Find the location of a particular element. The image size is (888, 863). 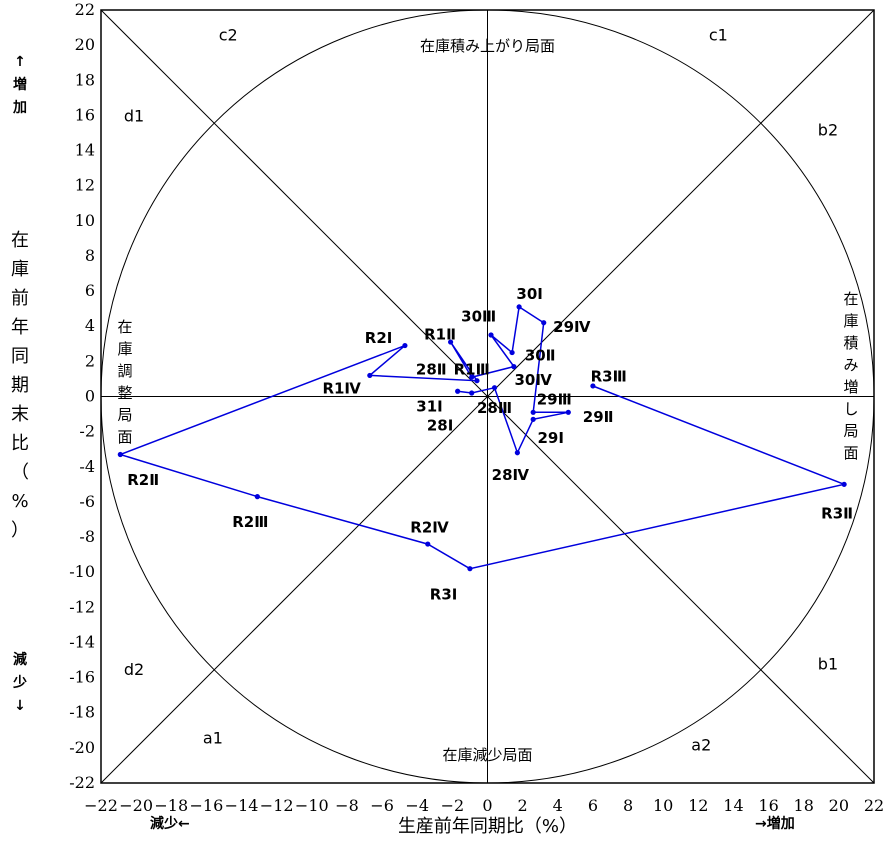

x-tick-label: −12 is located at coordinates (277, 805).